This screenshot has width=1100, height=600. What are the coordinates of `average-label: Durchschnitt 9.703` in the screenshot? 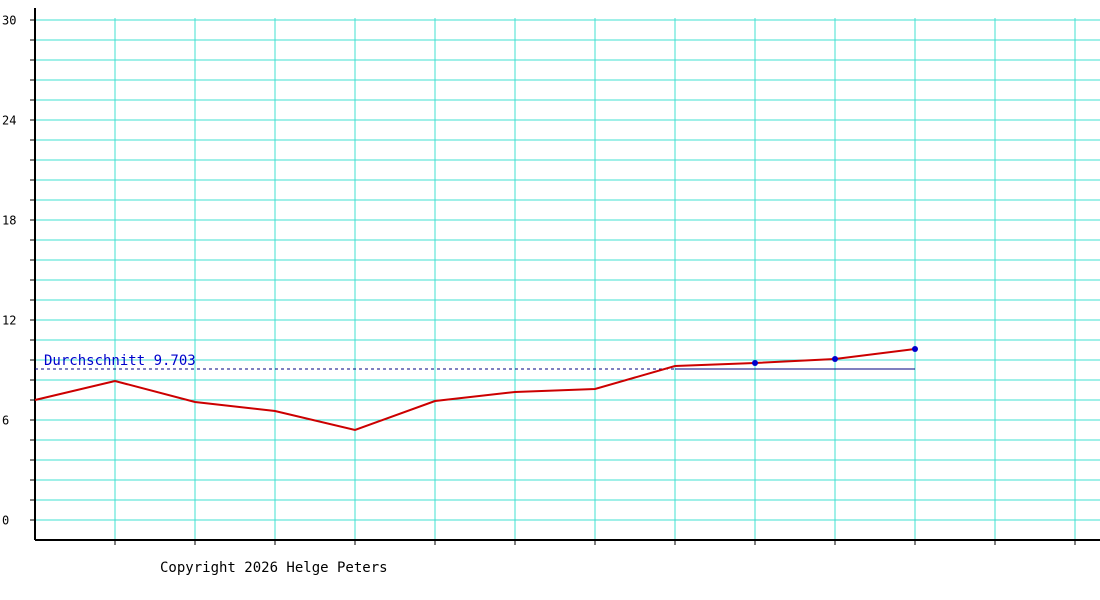 It's located at (120, 361).